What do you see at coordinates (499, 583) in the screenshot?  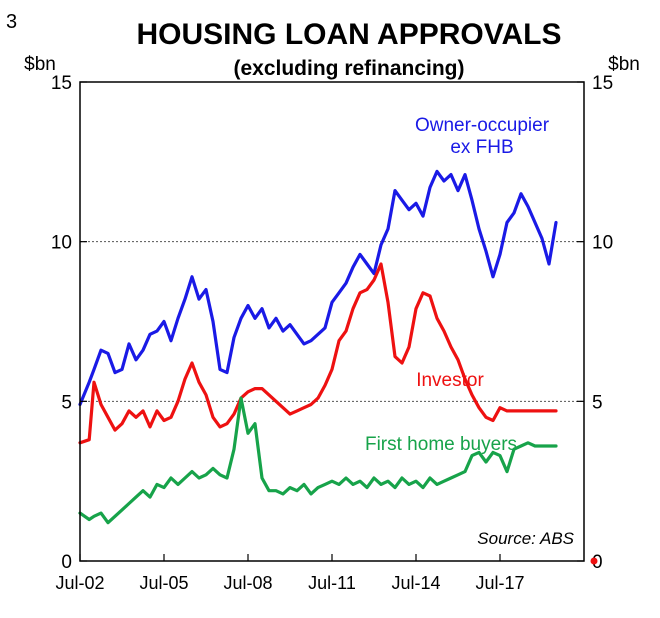 I see `x-tick-label-Jul-17: Jul-17` at bounding box center [499, 583].